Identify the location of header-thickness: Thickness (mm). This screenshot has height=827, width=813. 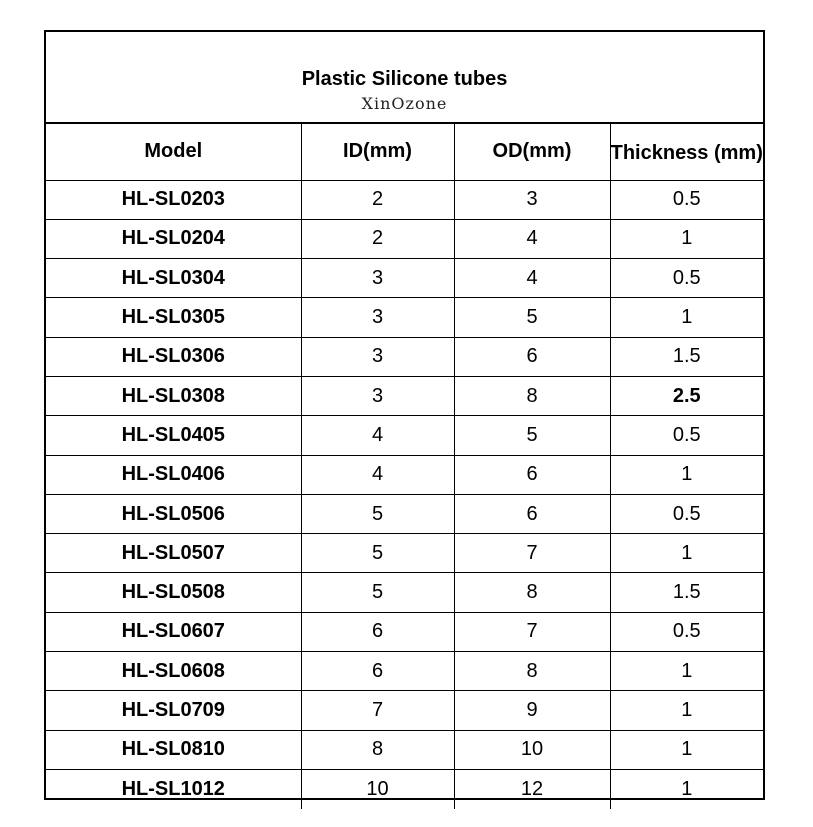
(686, 152).